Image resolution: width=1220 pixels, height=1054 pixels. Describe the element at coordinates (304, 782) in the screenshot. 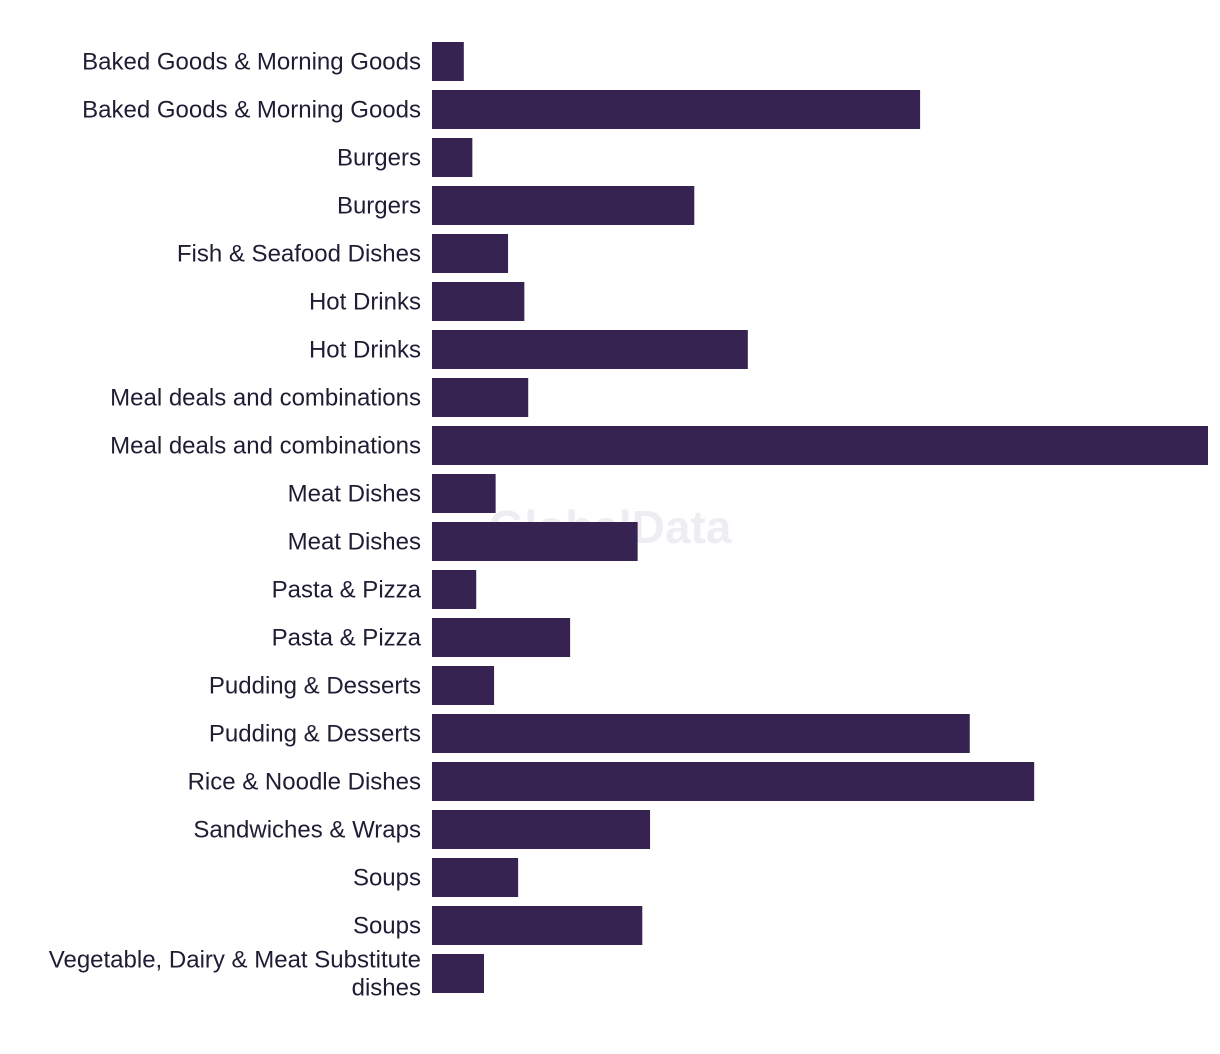

I see `category-label: Rice & Noodle Dishes` at that location.